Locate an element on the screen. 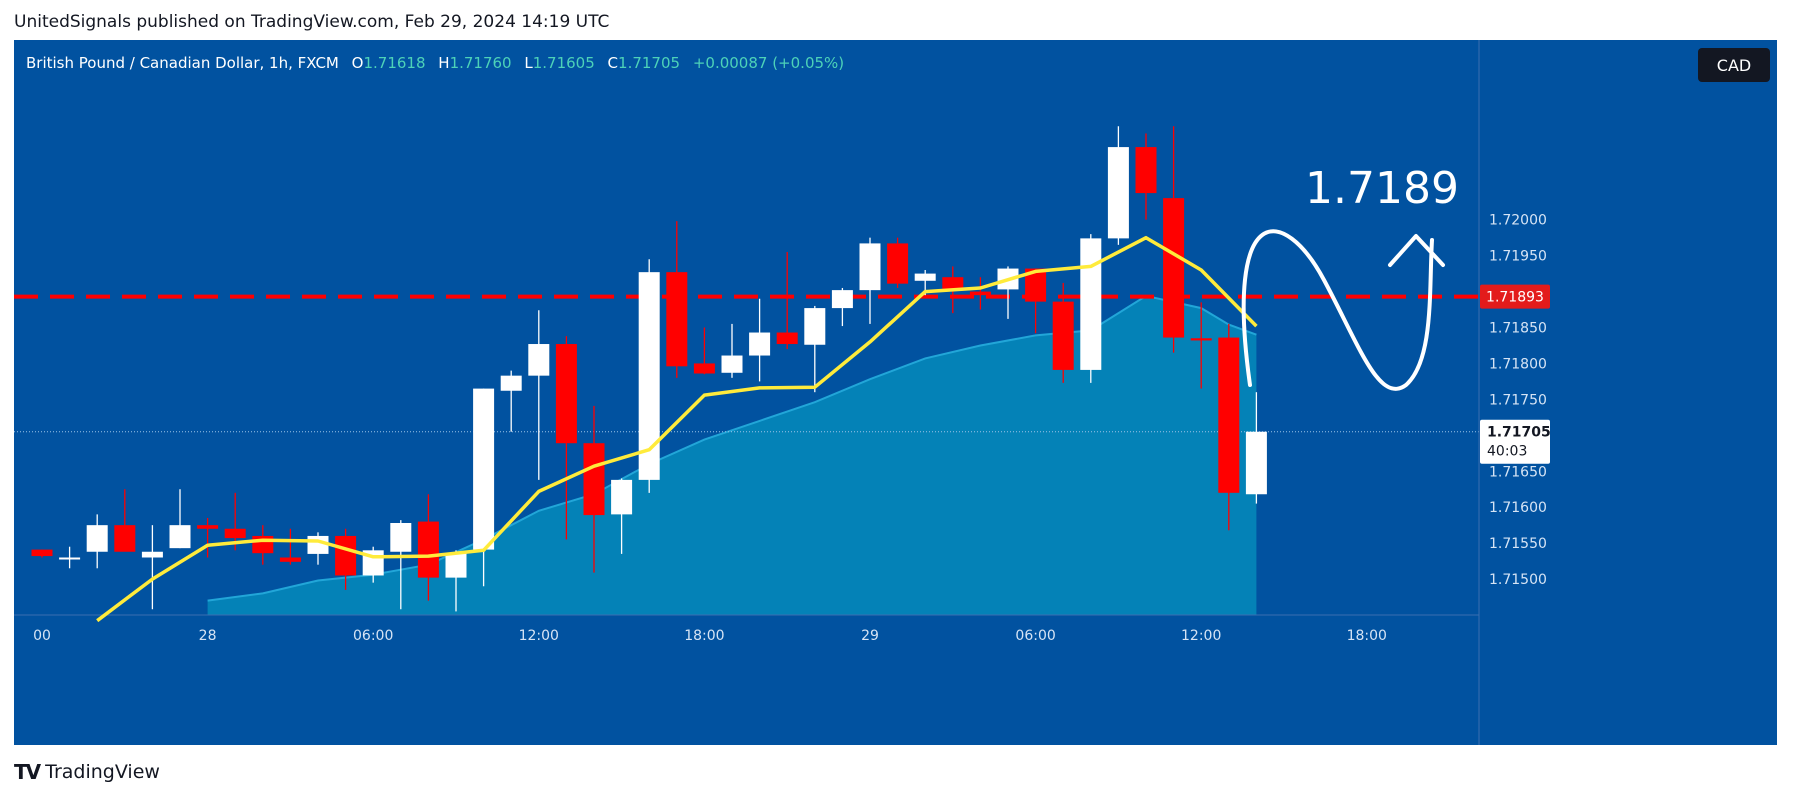  change-value: +0.00087 (+0.05%) is located at coordinates (768, 63).